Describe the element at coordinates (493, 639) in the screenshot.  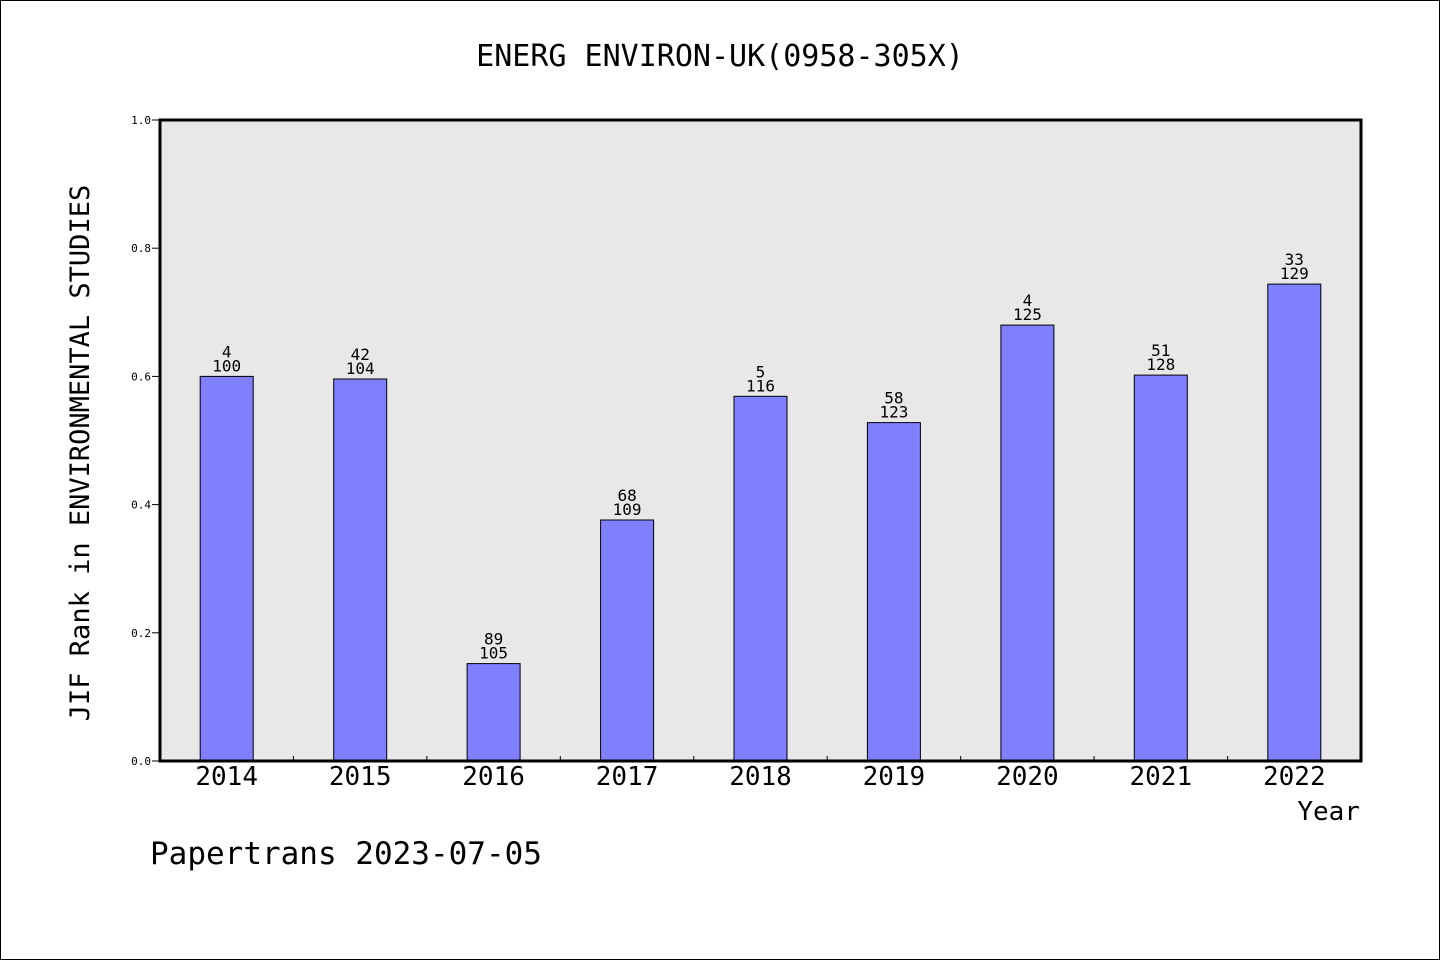
I see `bar-rank-label-2016: 89` at that location.